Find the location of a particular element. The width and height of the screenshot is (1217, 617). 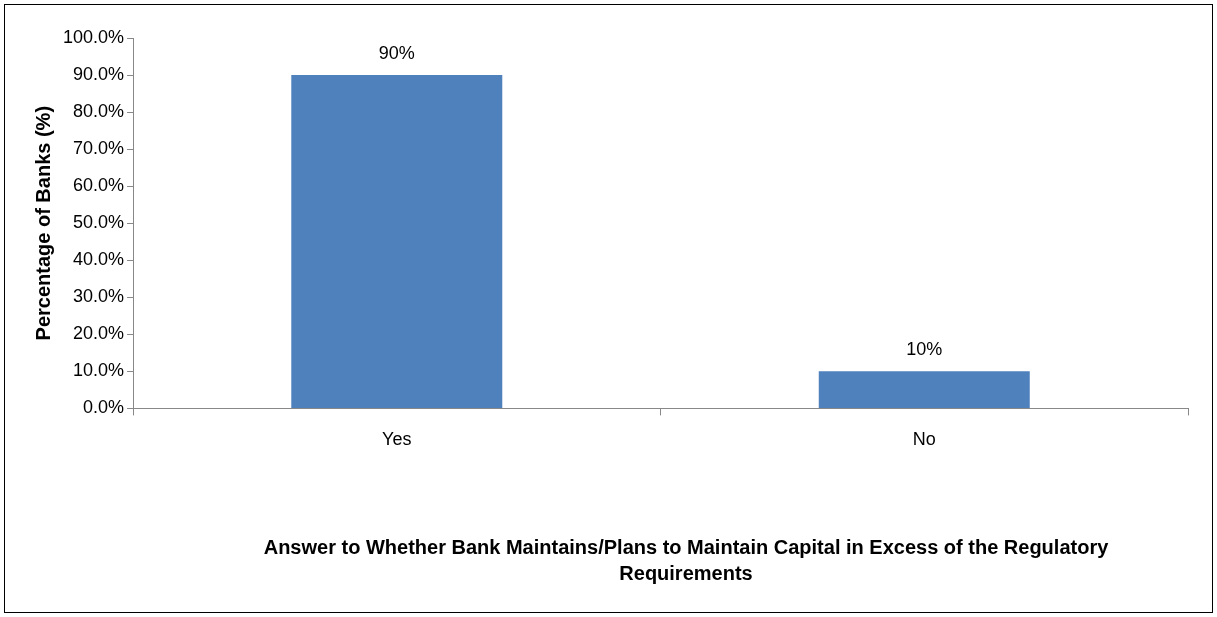

y-tick-label: 30.0% is located at coordinates (99, 296).